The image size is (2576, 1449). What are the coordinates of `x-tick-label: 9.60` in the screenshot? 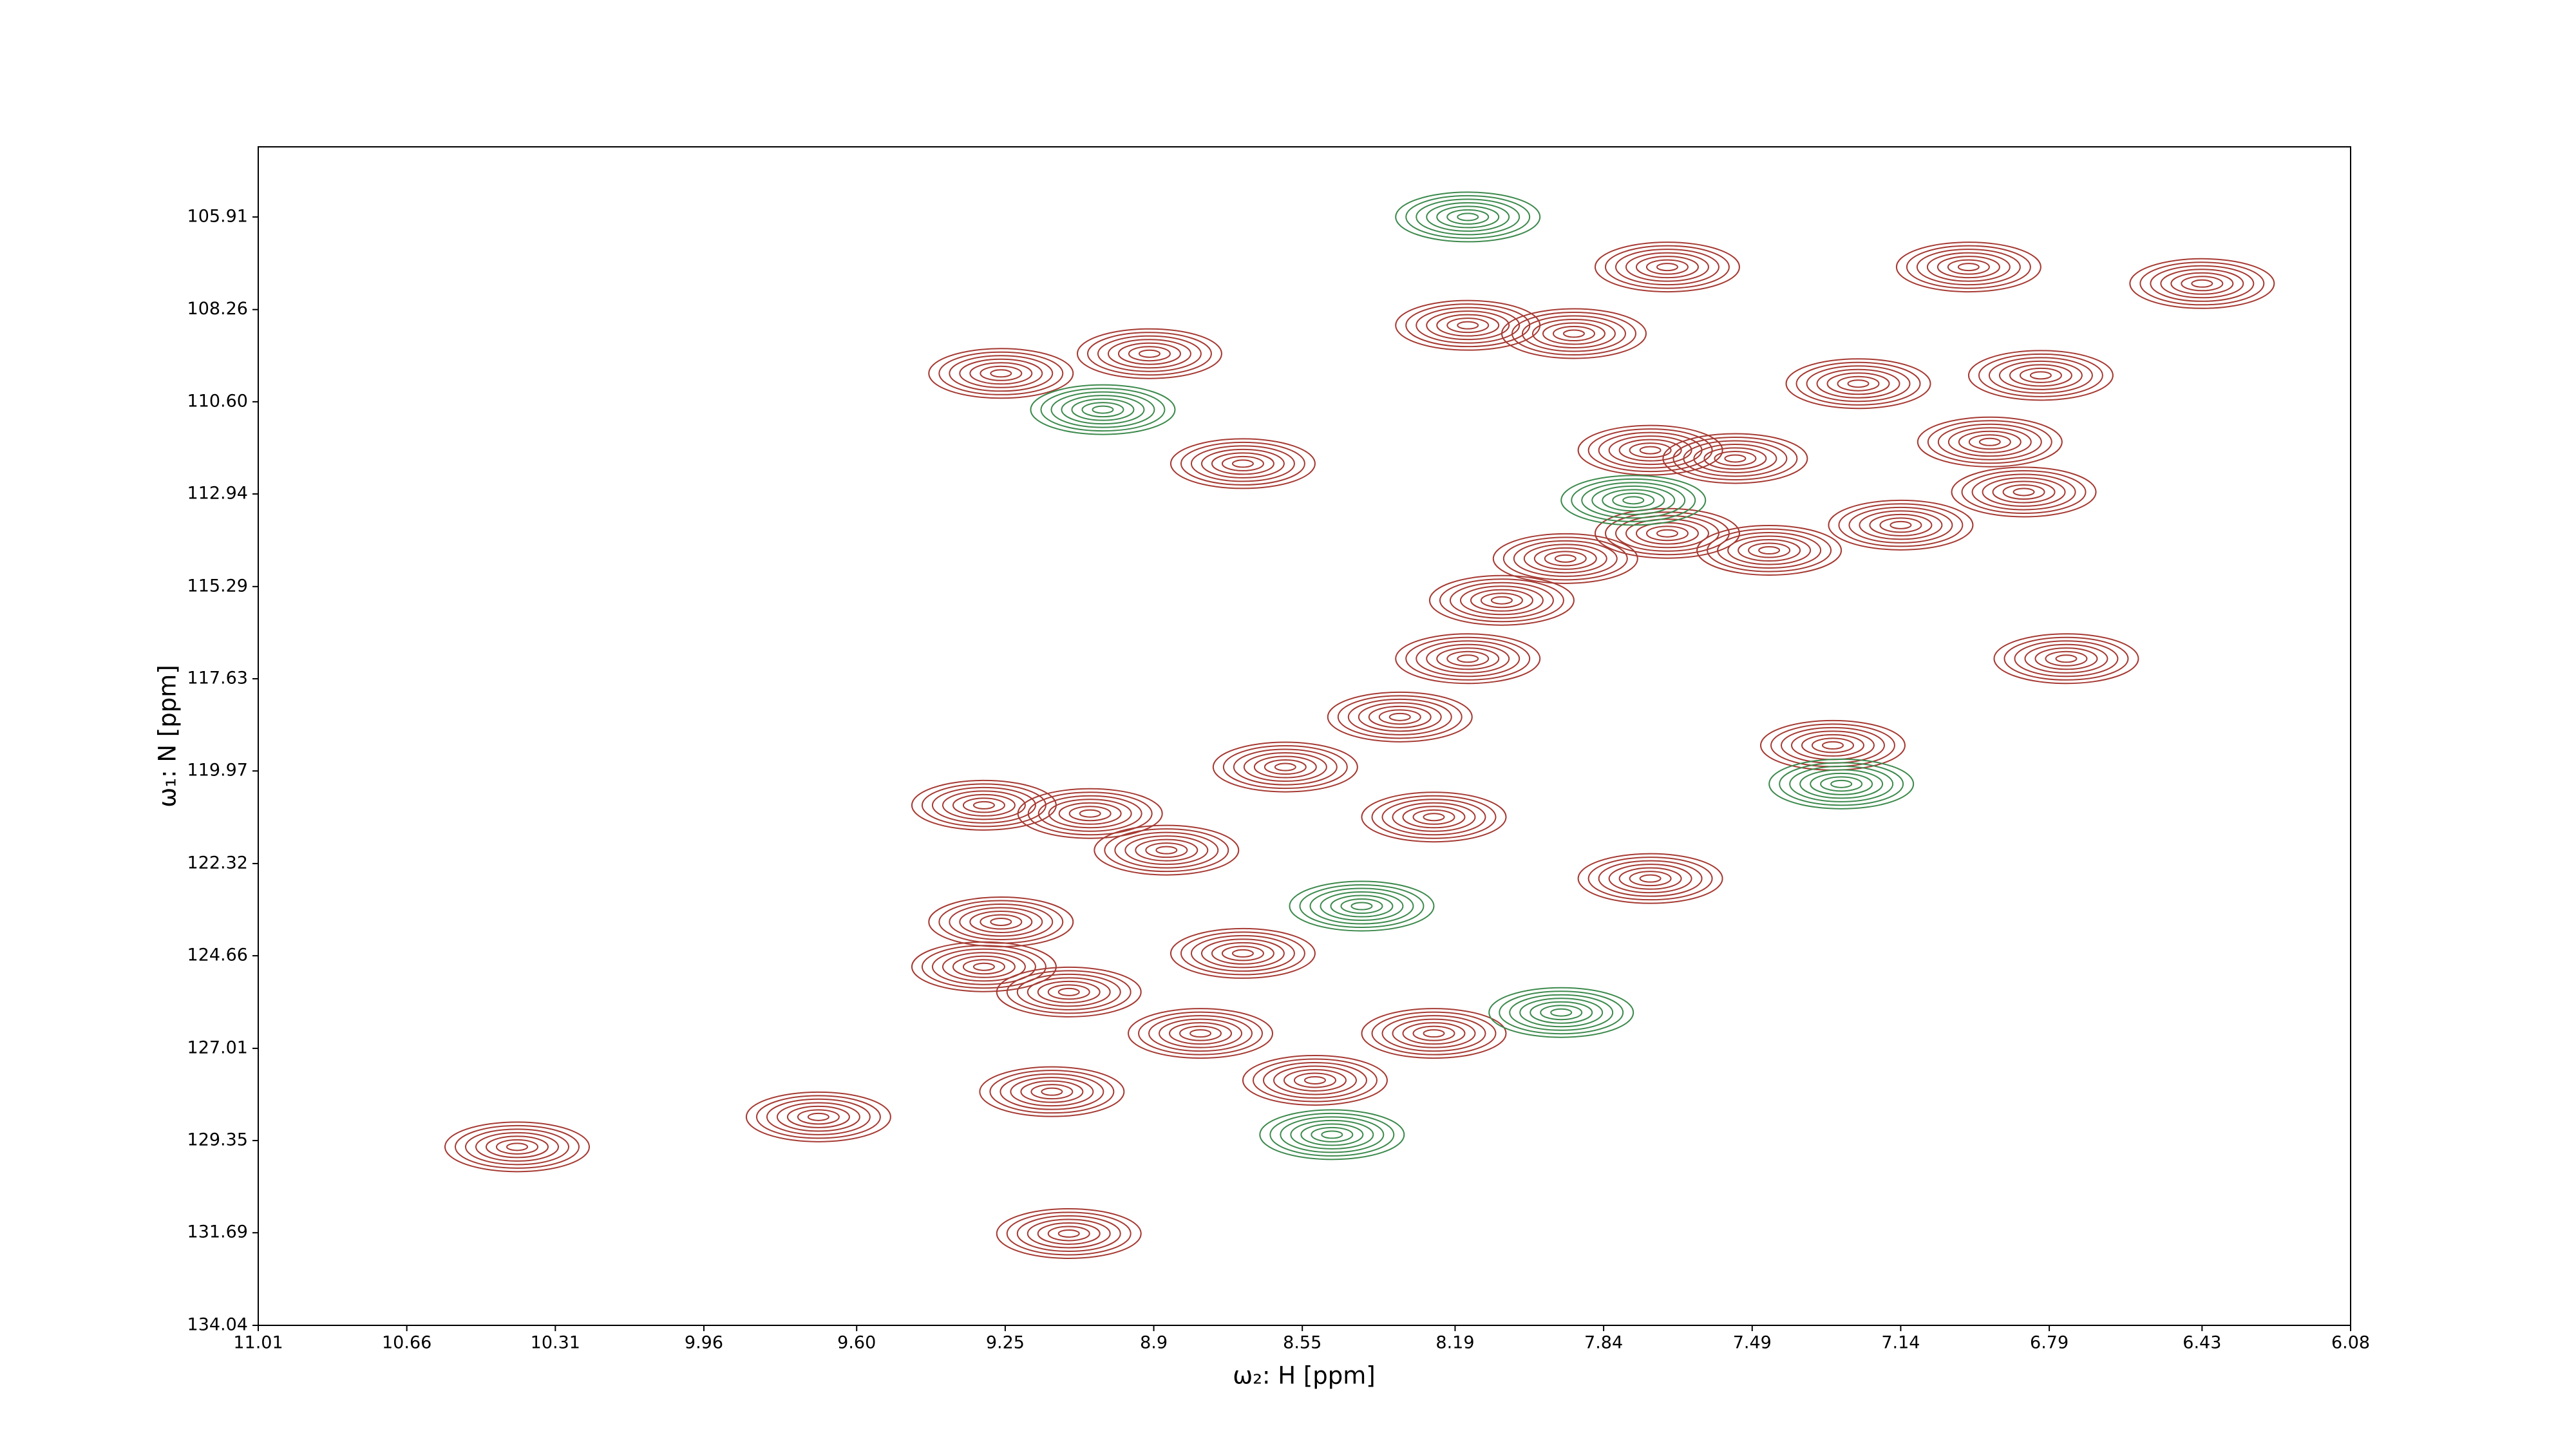 It's located at (856, 1343).